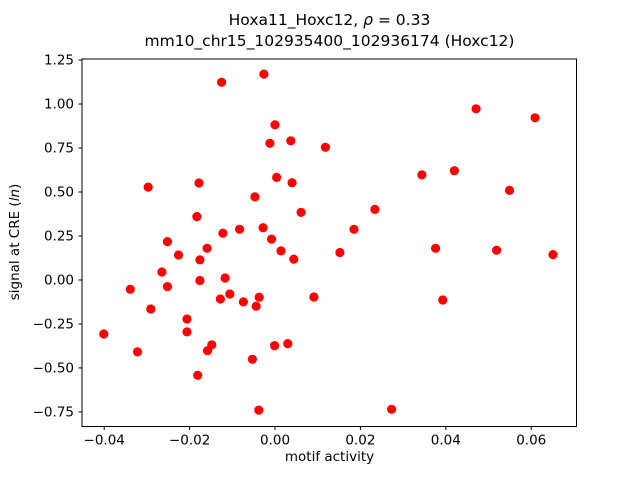 The height and width of the screenshot is (480, 640). Describe the element at coordinates (368, 20) in the screenshot. I see `rho-symbol: ρ` at that location.